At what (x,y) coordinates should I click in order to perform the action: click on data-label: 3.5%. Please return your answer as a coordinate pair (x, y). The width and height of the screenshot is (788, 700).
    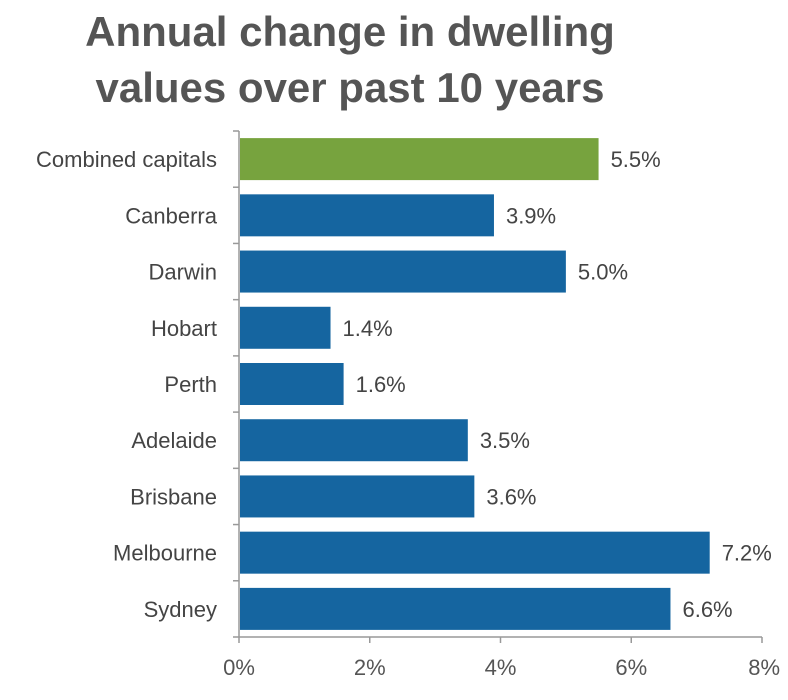
    Looking at the image, I should click on (505, 440).